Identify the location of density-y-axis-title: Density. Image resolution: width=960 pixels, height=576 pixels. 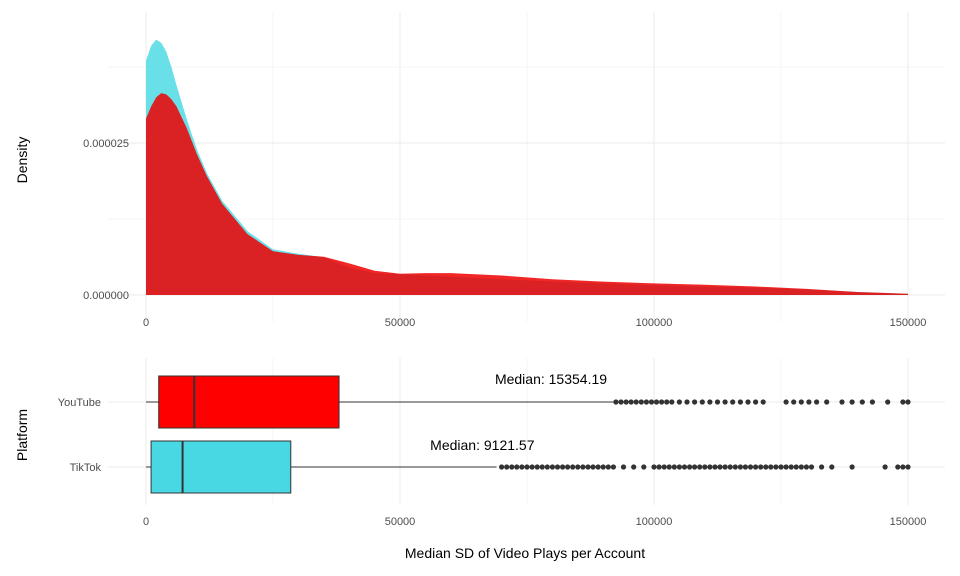
(22, 160).